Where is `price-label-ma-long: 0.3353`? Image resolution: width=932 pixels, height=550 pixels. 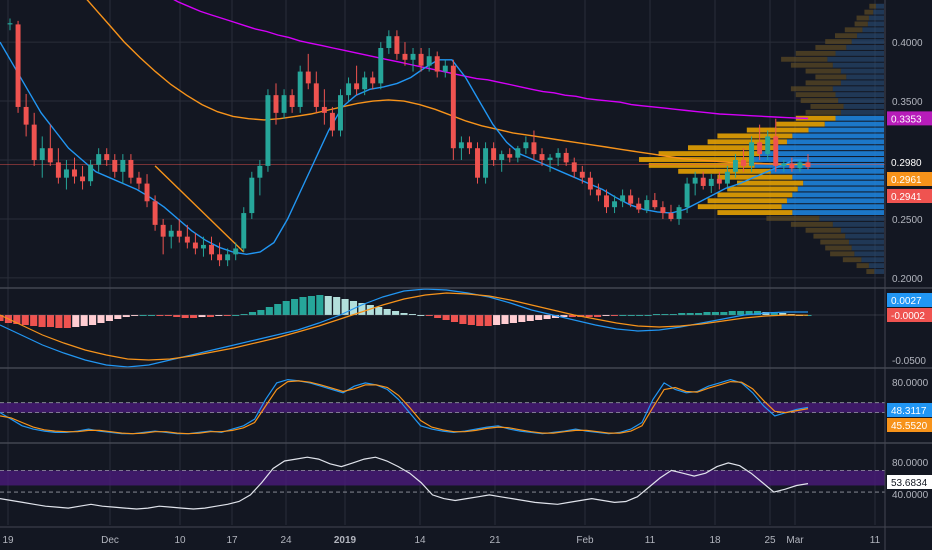 price-label-ma-long: 0.3353 is located at coordinates (909, 118).